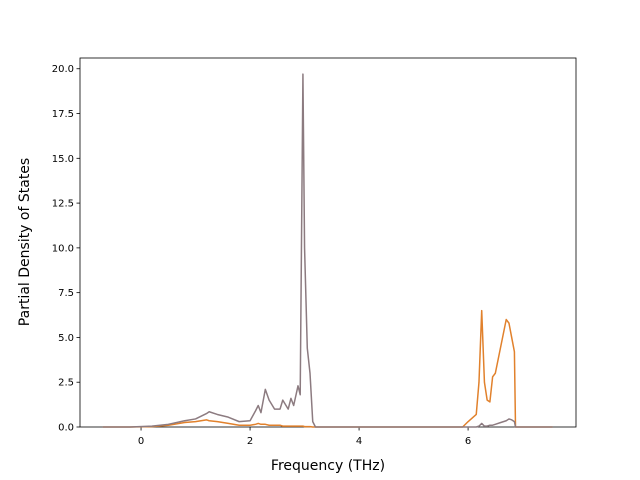  Describe the element at coordinates (63, 69) in the screenshot. I see `y-tick-label: 20.0` at that location.